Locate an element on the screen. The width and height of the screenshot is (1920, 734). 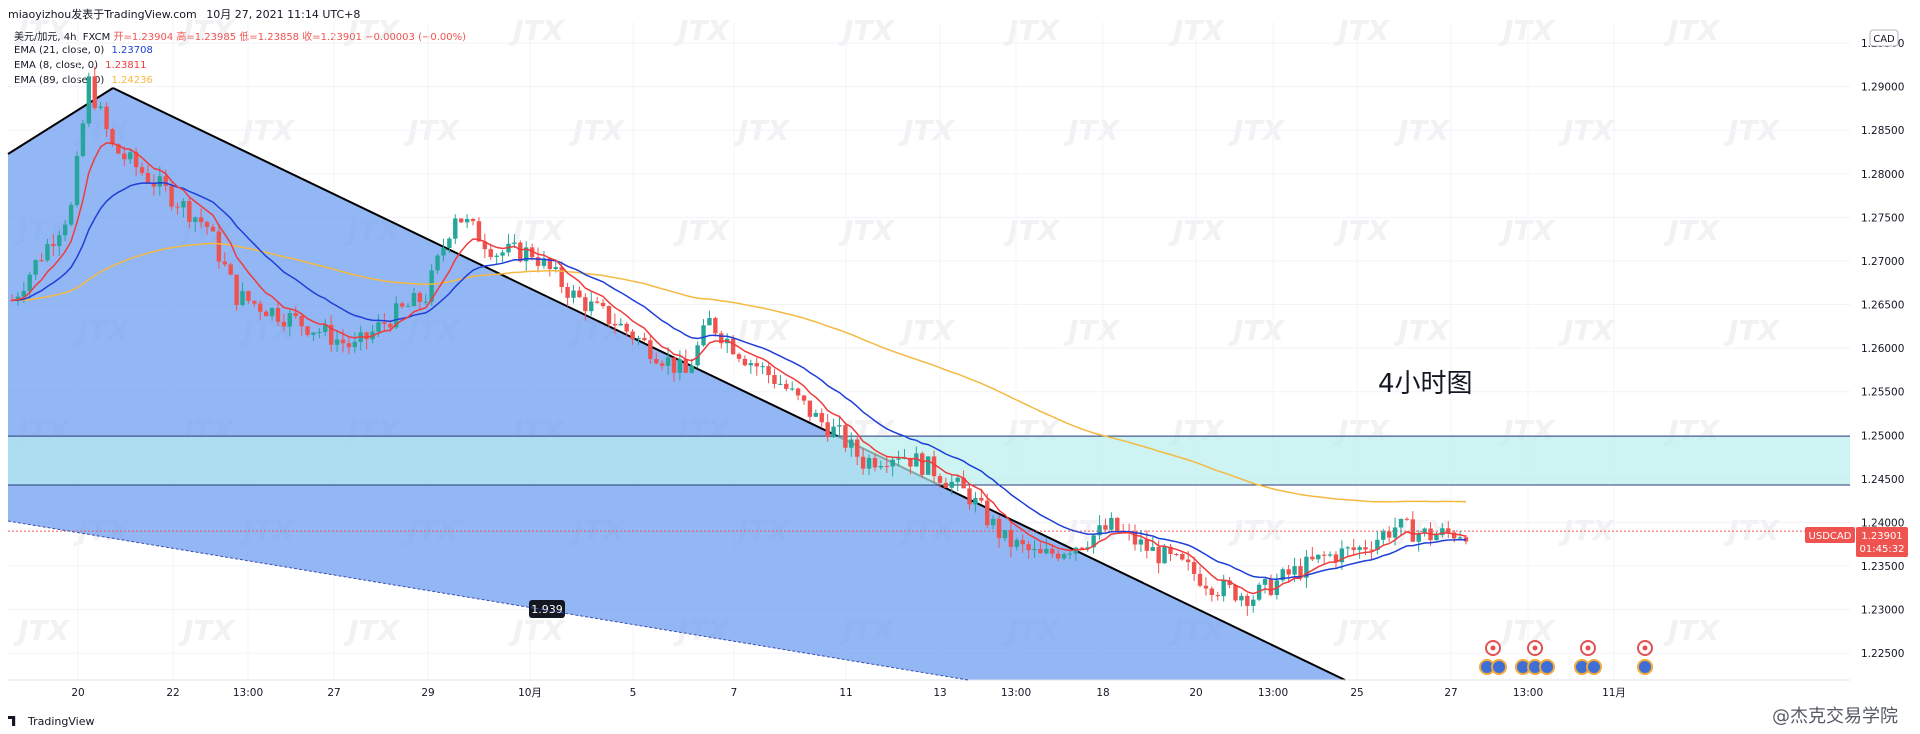
ema89-legend: EMA (89, close, 0) 1.24236 is located at coordinates (83, 80).